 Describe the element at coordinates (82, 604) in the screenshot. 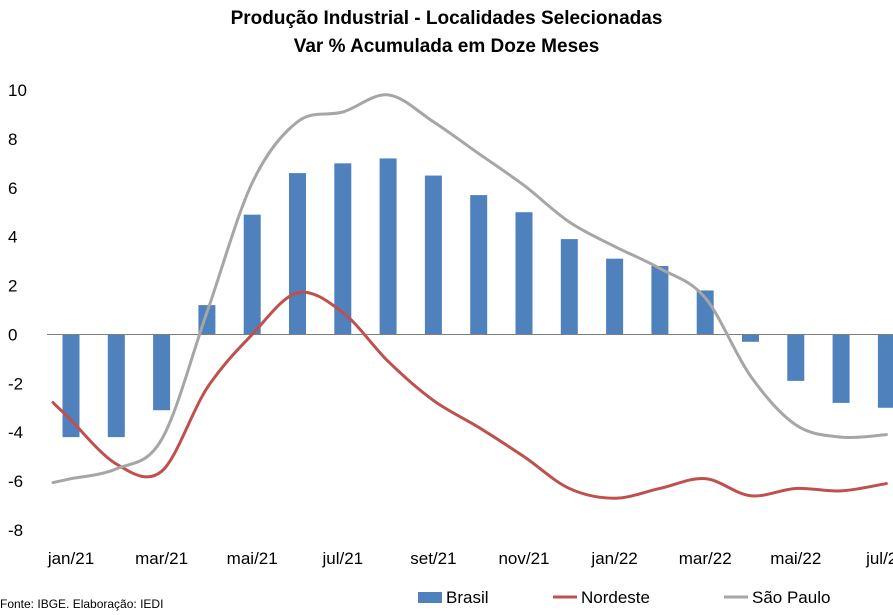

I see `source-note: Fonte: IBGE. Elaboração: IEDI` at that location.